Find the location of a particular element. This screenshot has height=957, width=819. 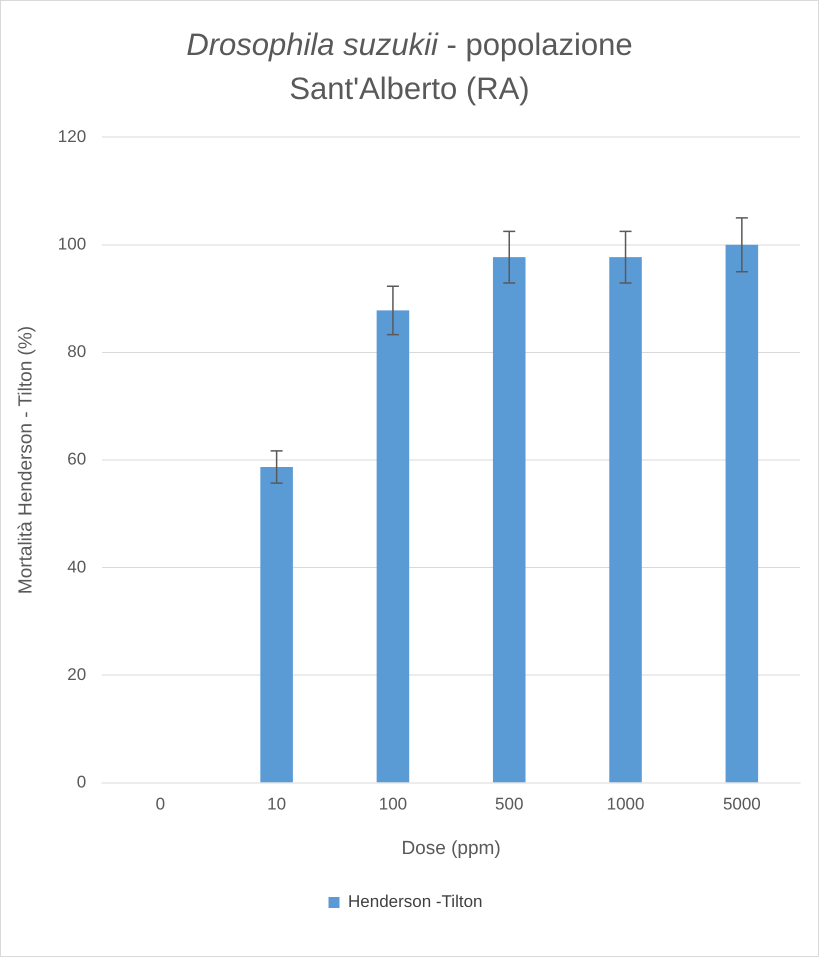

y-tick-label: 40 is located at coordinates (76, 566).